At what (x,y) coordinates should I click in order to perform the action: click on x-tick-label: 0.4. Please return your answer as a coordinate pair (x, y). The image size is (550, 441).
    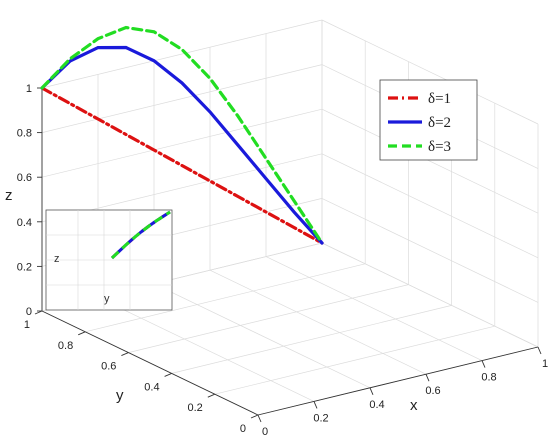
    Looking at the image, I should click on (376, 405).